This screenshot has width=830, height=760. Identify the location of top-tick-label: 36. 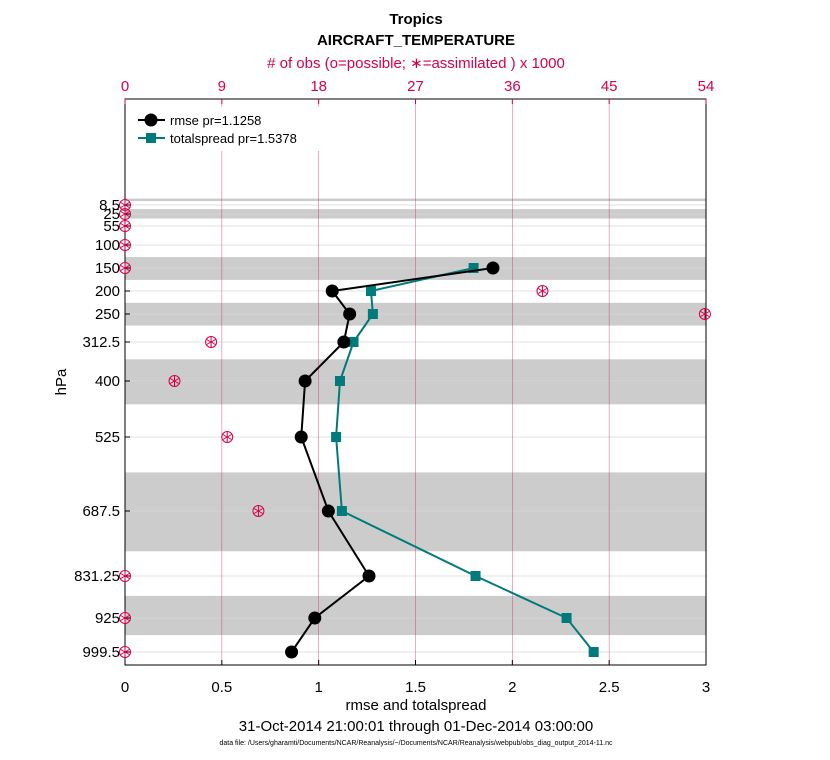
(512, 86).